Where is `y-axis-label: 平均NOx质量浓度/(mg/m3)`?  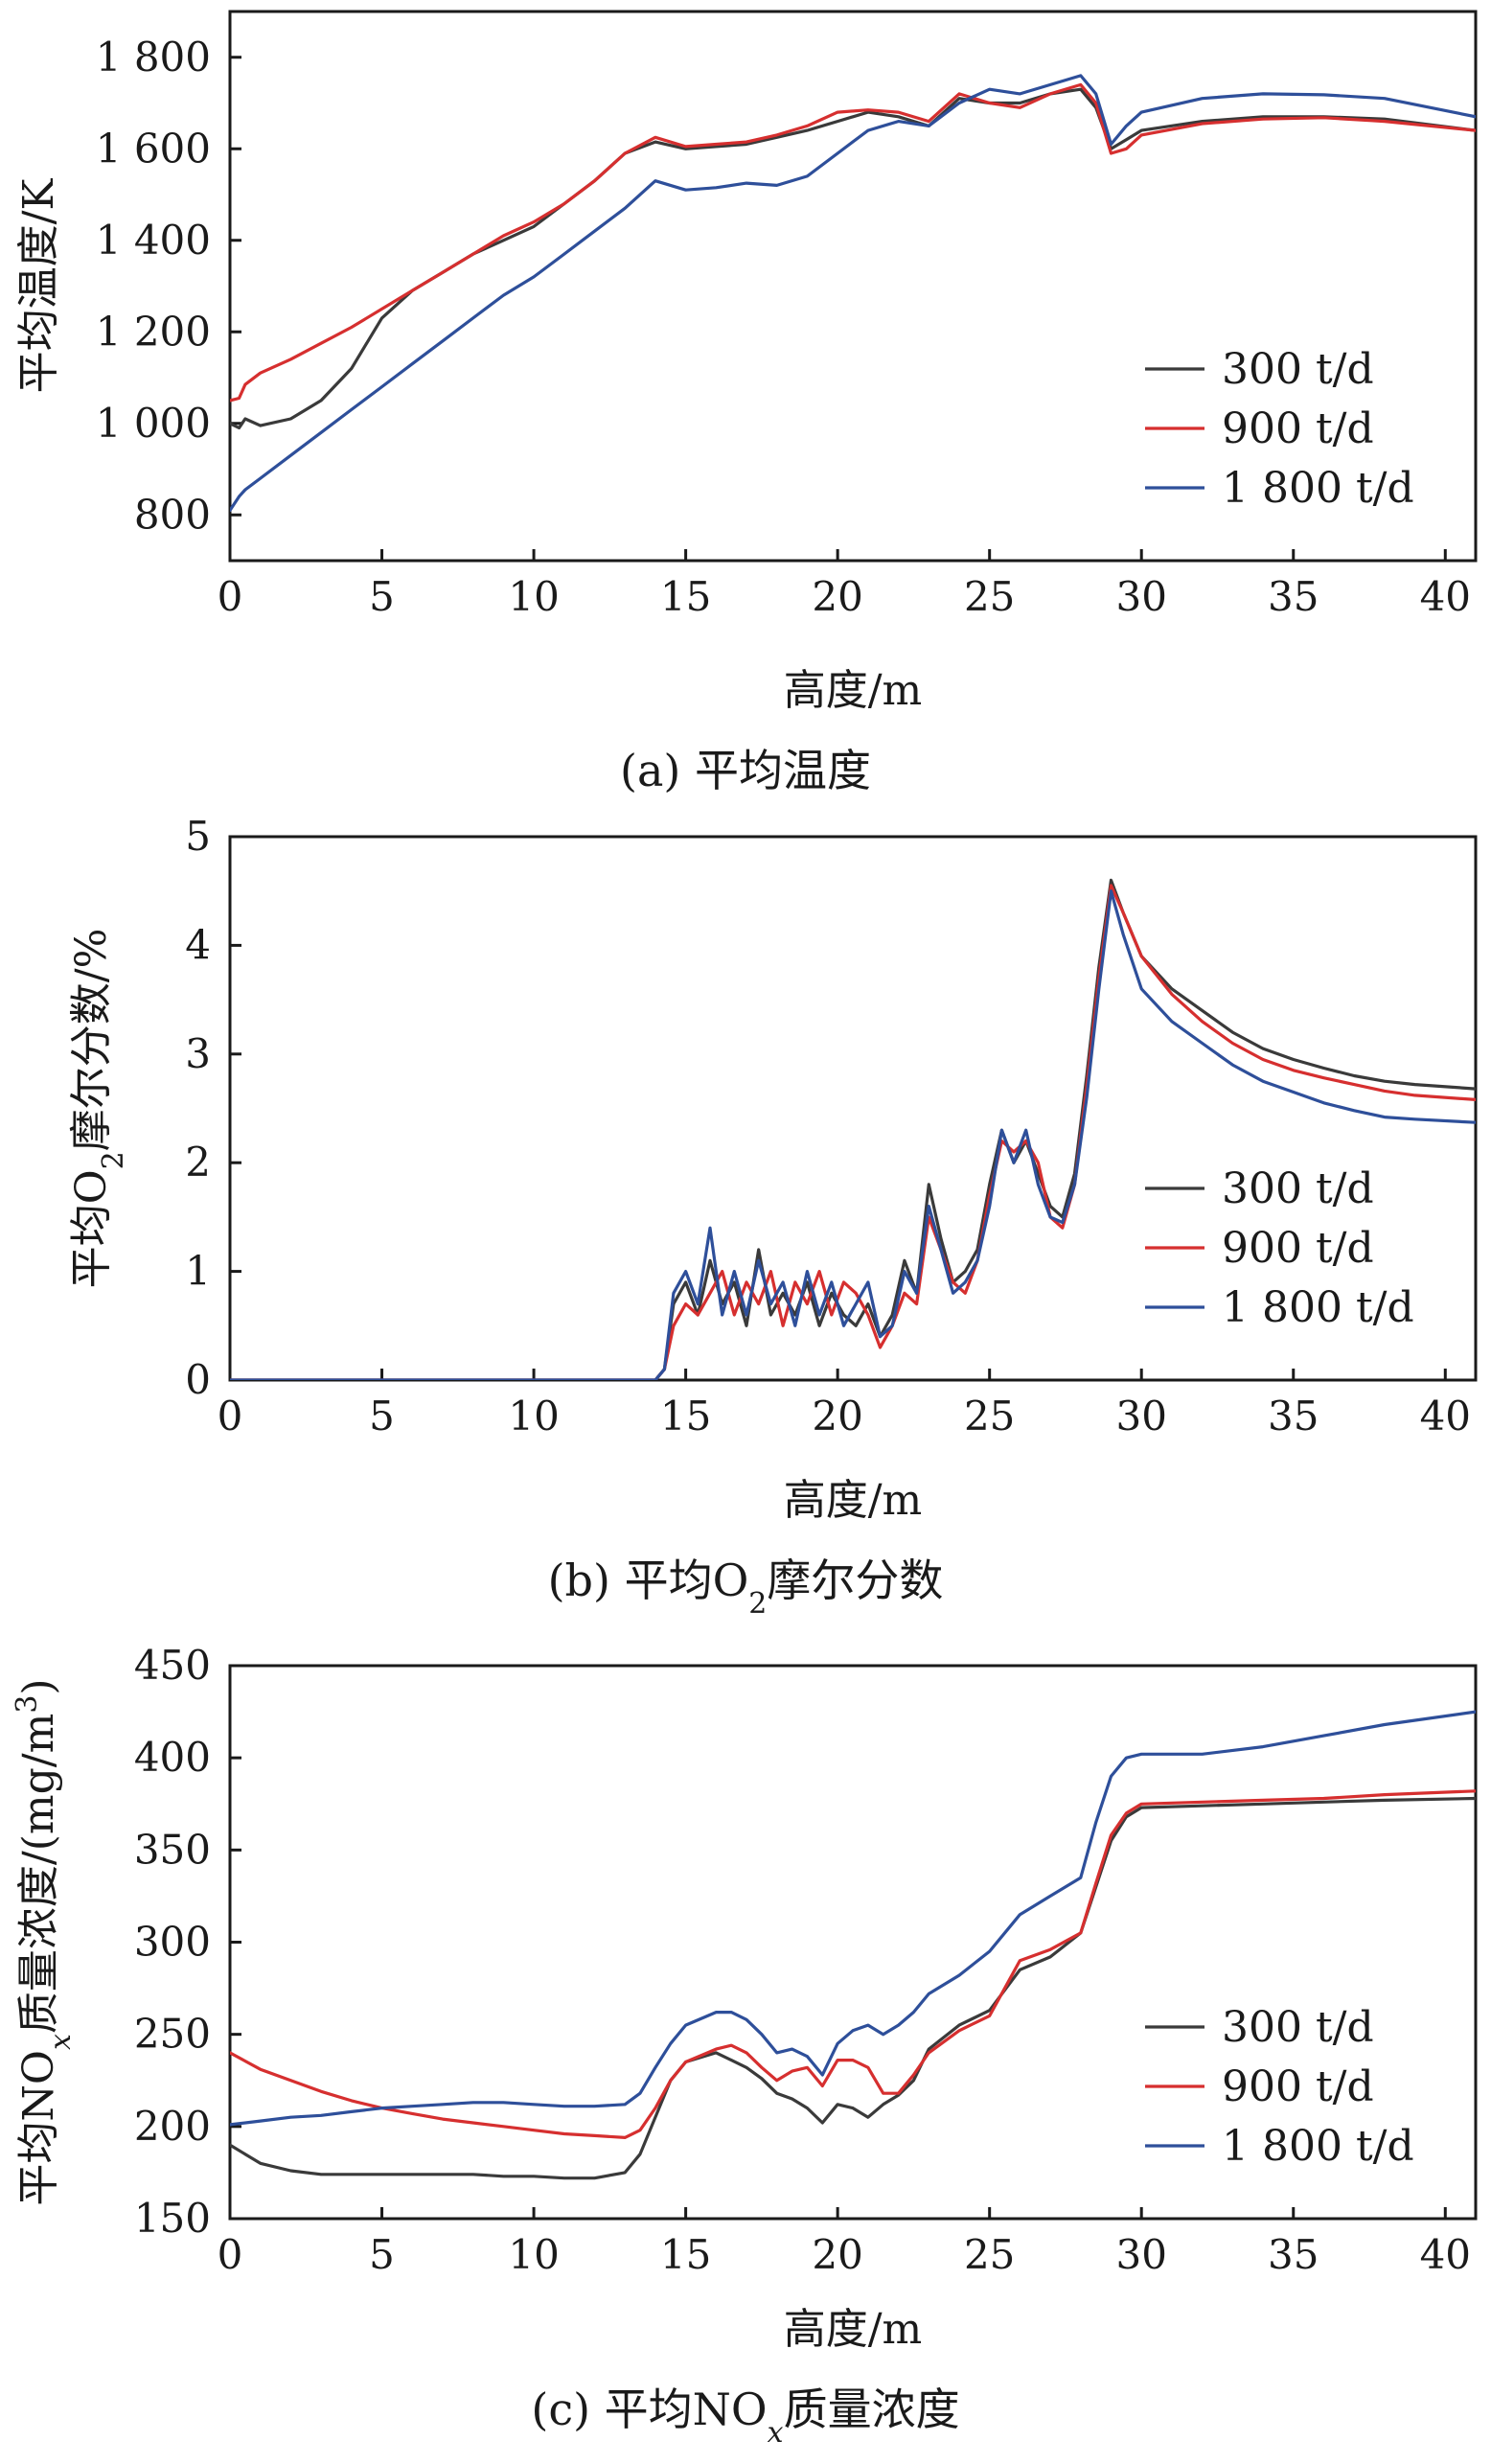 y-axis-label: 平均NOx质量浓度/(mg/m3) is located at coordinates (44, 1941).